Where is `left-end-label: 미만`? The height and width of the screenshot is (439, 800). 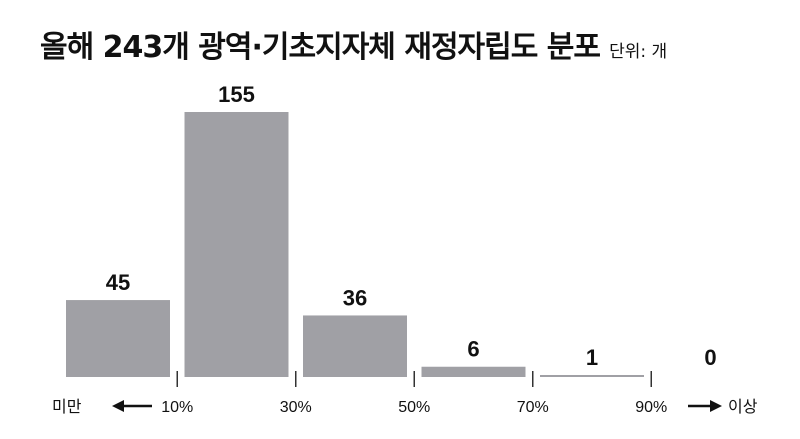
left-end-label: 미만 is located at coordinates (67, 406).